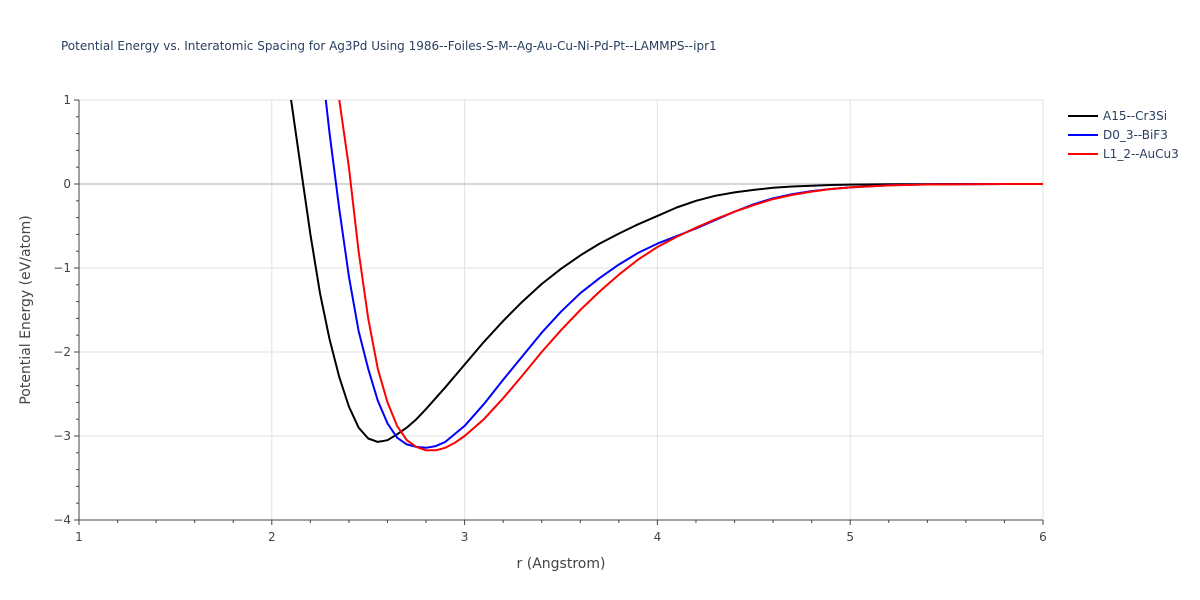  Describe the element at coordinates (79, 537) in the screenshot. I see `x-tick-label: 1` at that location.